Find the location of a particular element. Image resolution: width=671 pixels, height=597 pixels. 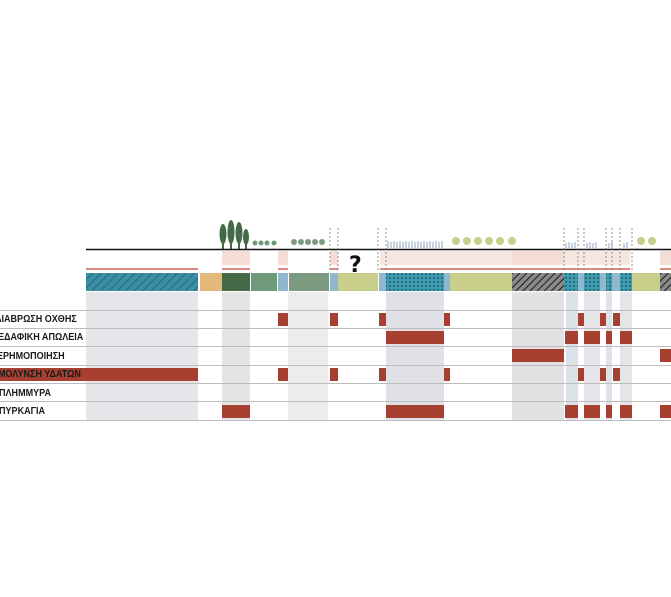

dotted-guides is located at coordinates (481, 250).